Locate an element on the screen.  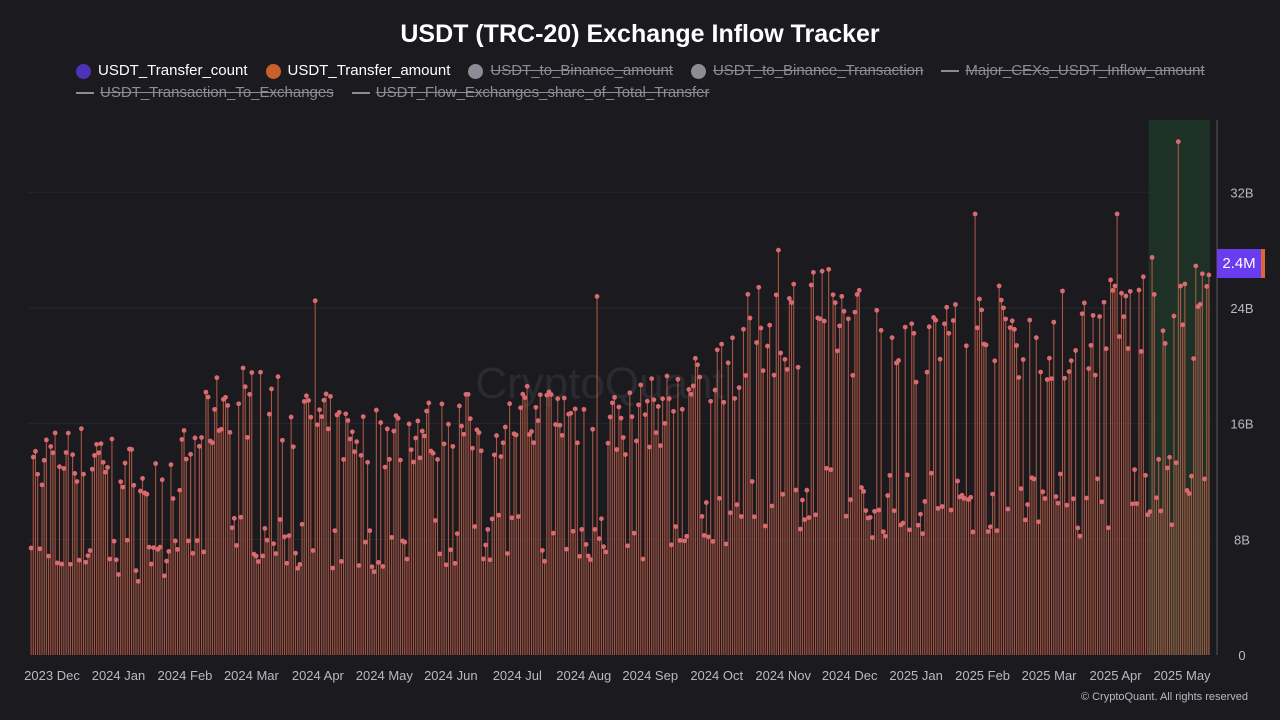
legend-item-major-cex-inflow: Major_CEXs_USDT_Inflow_amount is located at coordinates (1073, 71).